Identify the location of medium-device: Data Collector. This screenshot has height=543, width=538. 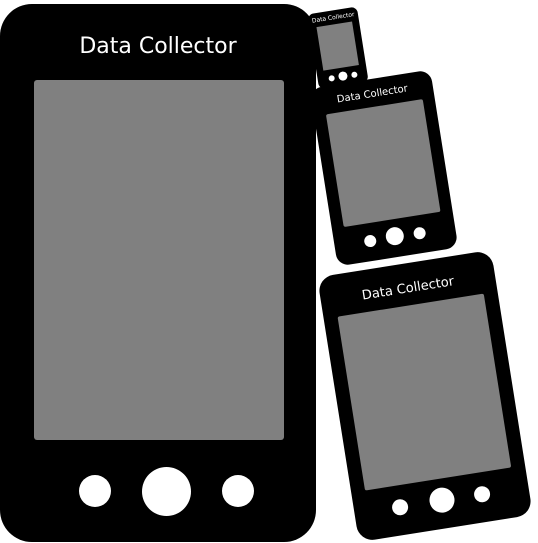
(384, 168).